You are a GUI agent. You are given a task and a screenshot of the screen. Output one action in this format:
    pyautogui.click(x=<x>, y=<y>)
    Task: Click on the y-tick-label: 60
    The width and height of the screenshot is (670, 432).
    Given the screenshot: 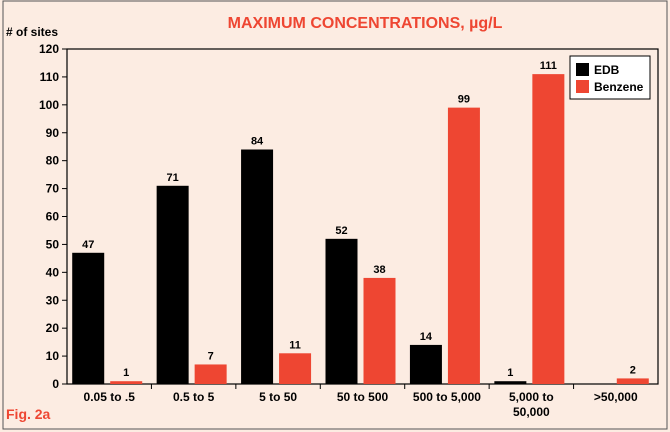 What is the action you would take?
    pyautogui.click(x=53, y=217)
    